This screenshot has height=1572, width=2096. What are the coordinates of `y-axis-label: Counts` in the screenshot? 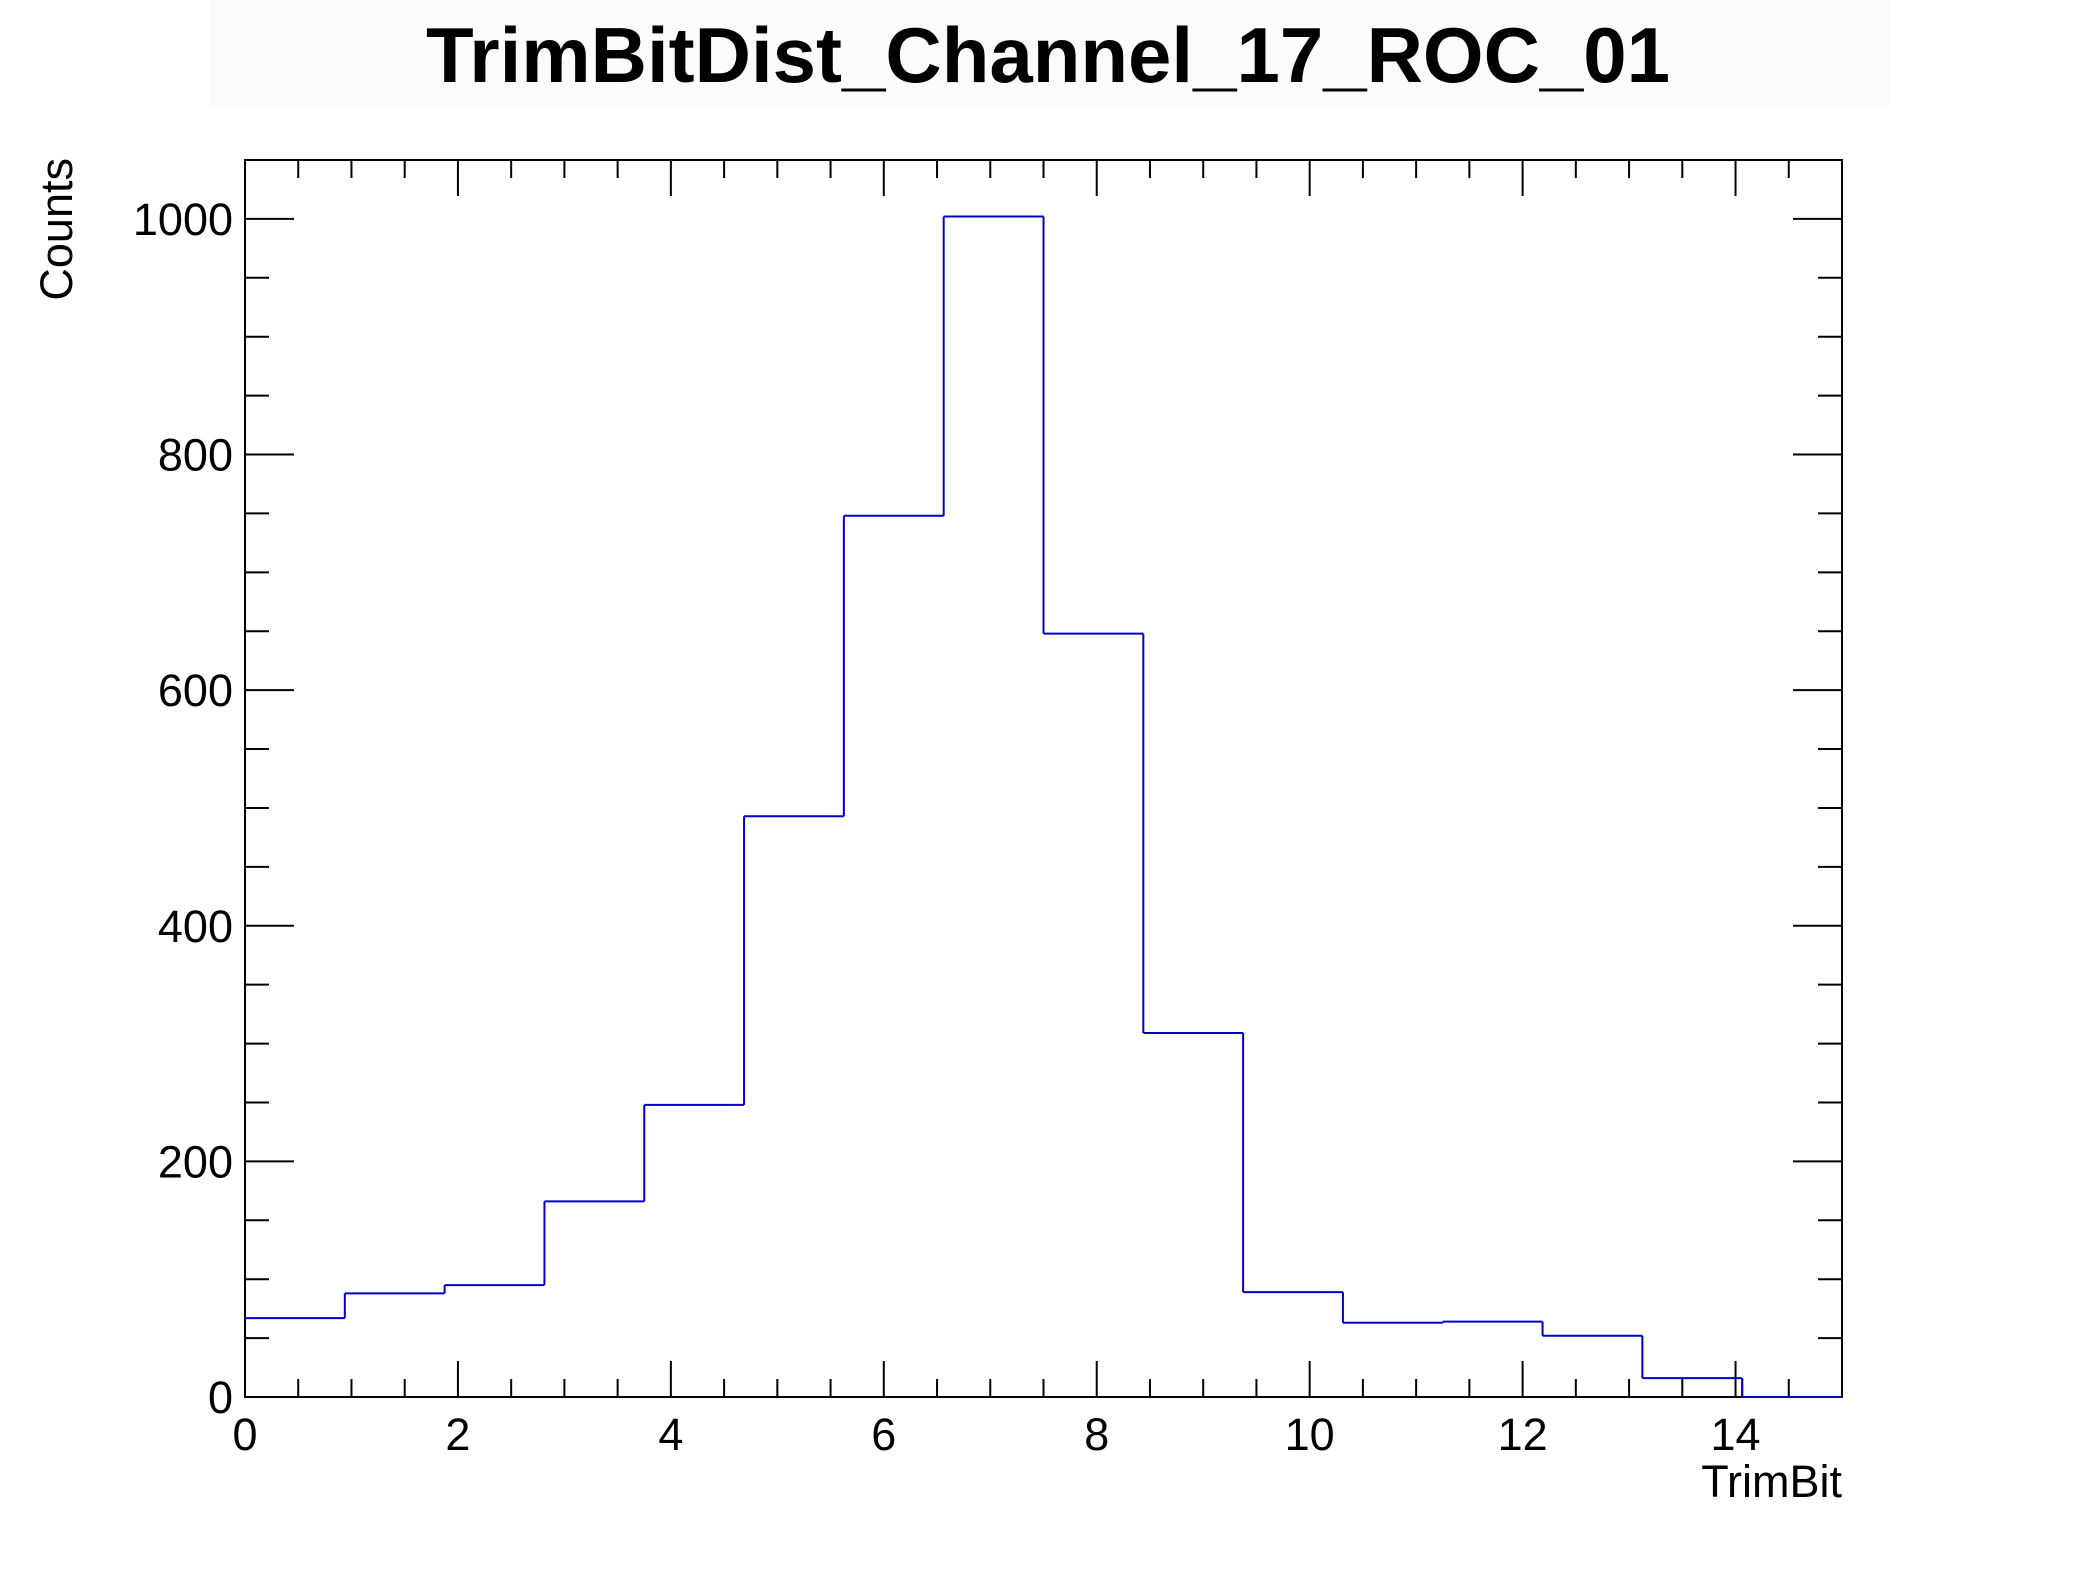 It's located at (56, 229).